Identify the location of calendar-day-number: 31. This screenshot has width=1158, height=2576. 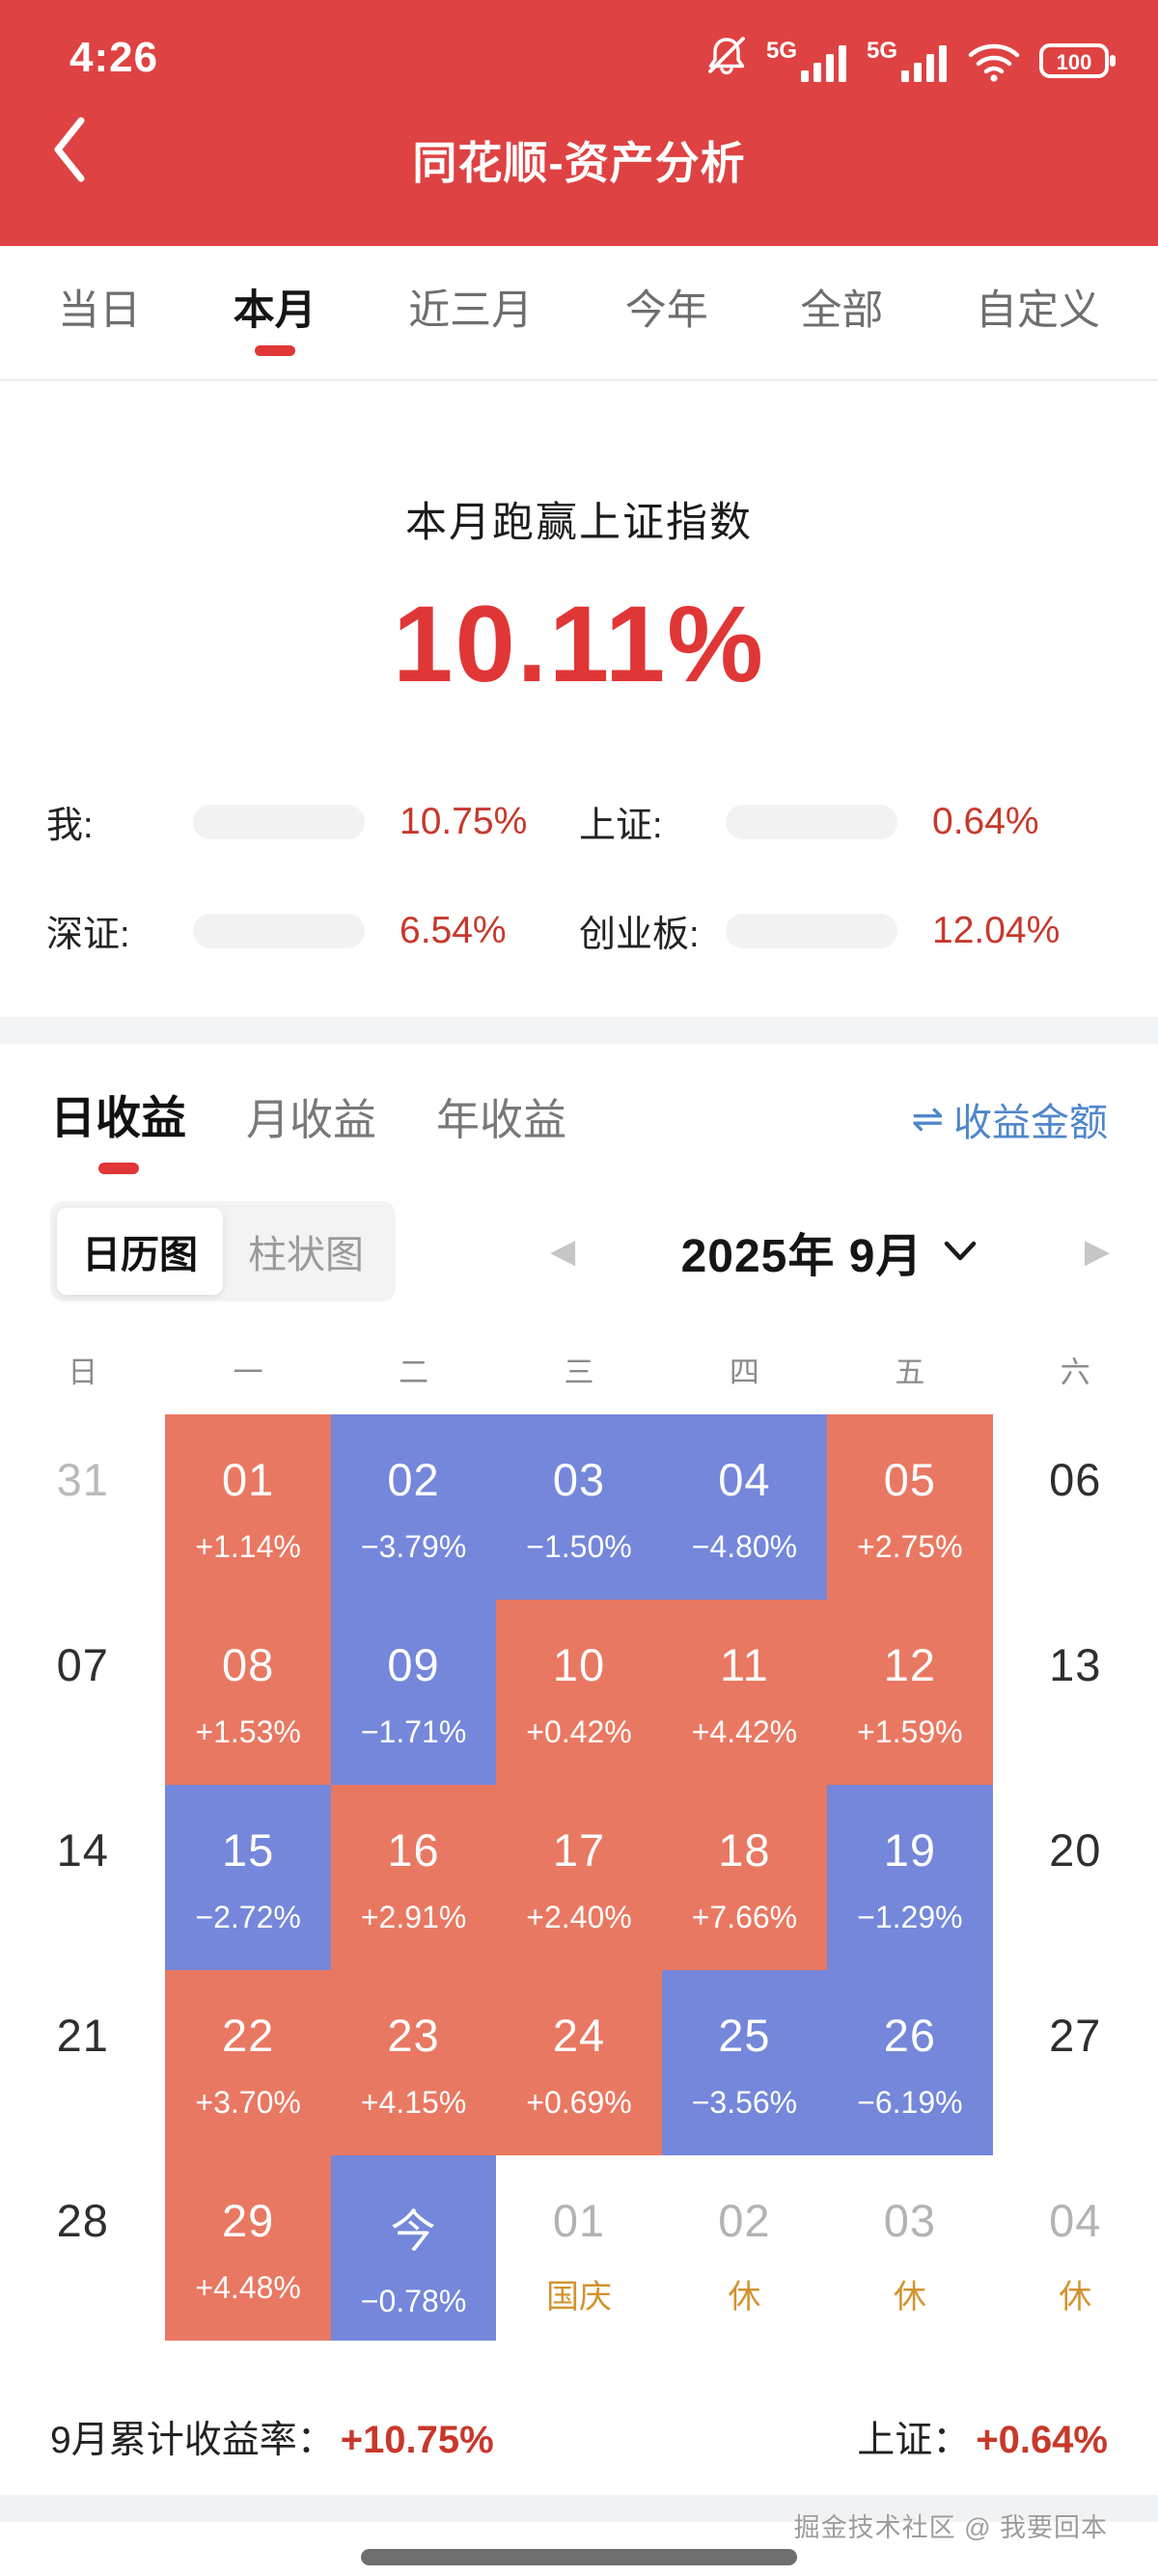
(82, 1479).